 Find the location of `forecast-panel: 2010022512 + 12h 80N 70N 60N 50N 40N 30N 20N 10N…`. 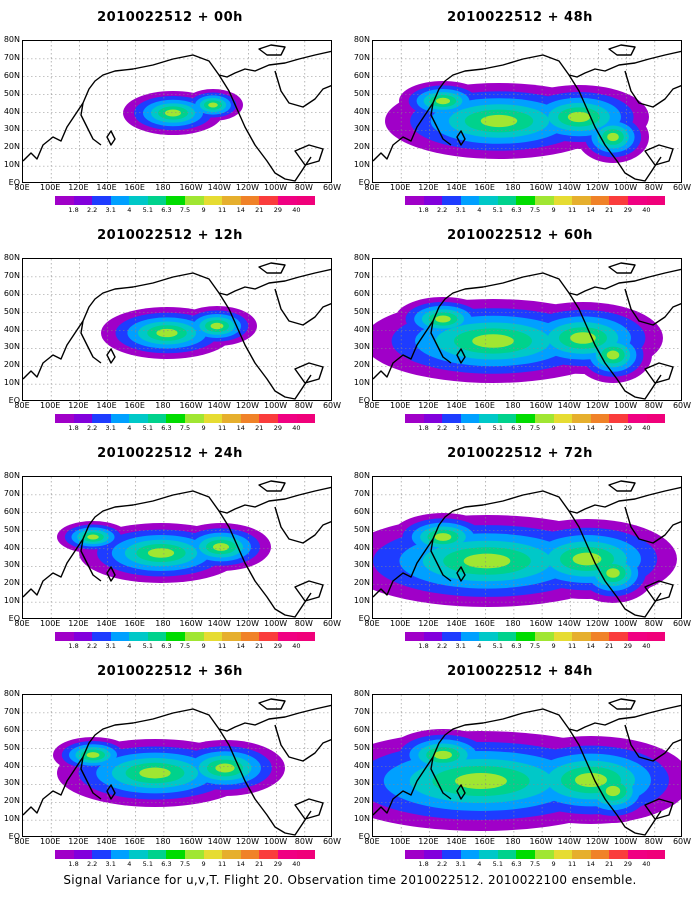

forecast-panel: 2010022512 + 12h 80N 70N 60N 50N 40N 30N 20N 10N… is located at coordinates (170, 325).